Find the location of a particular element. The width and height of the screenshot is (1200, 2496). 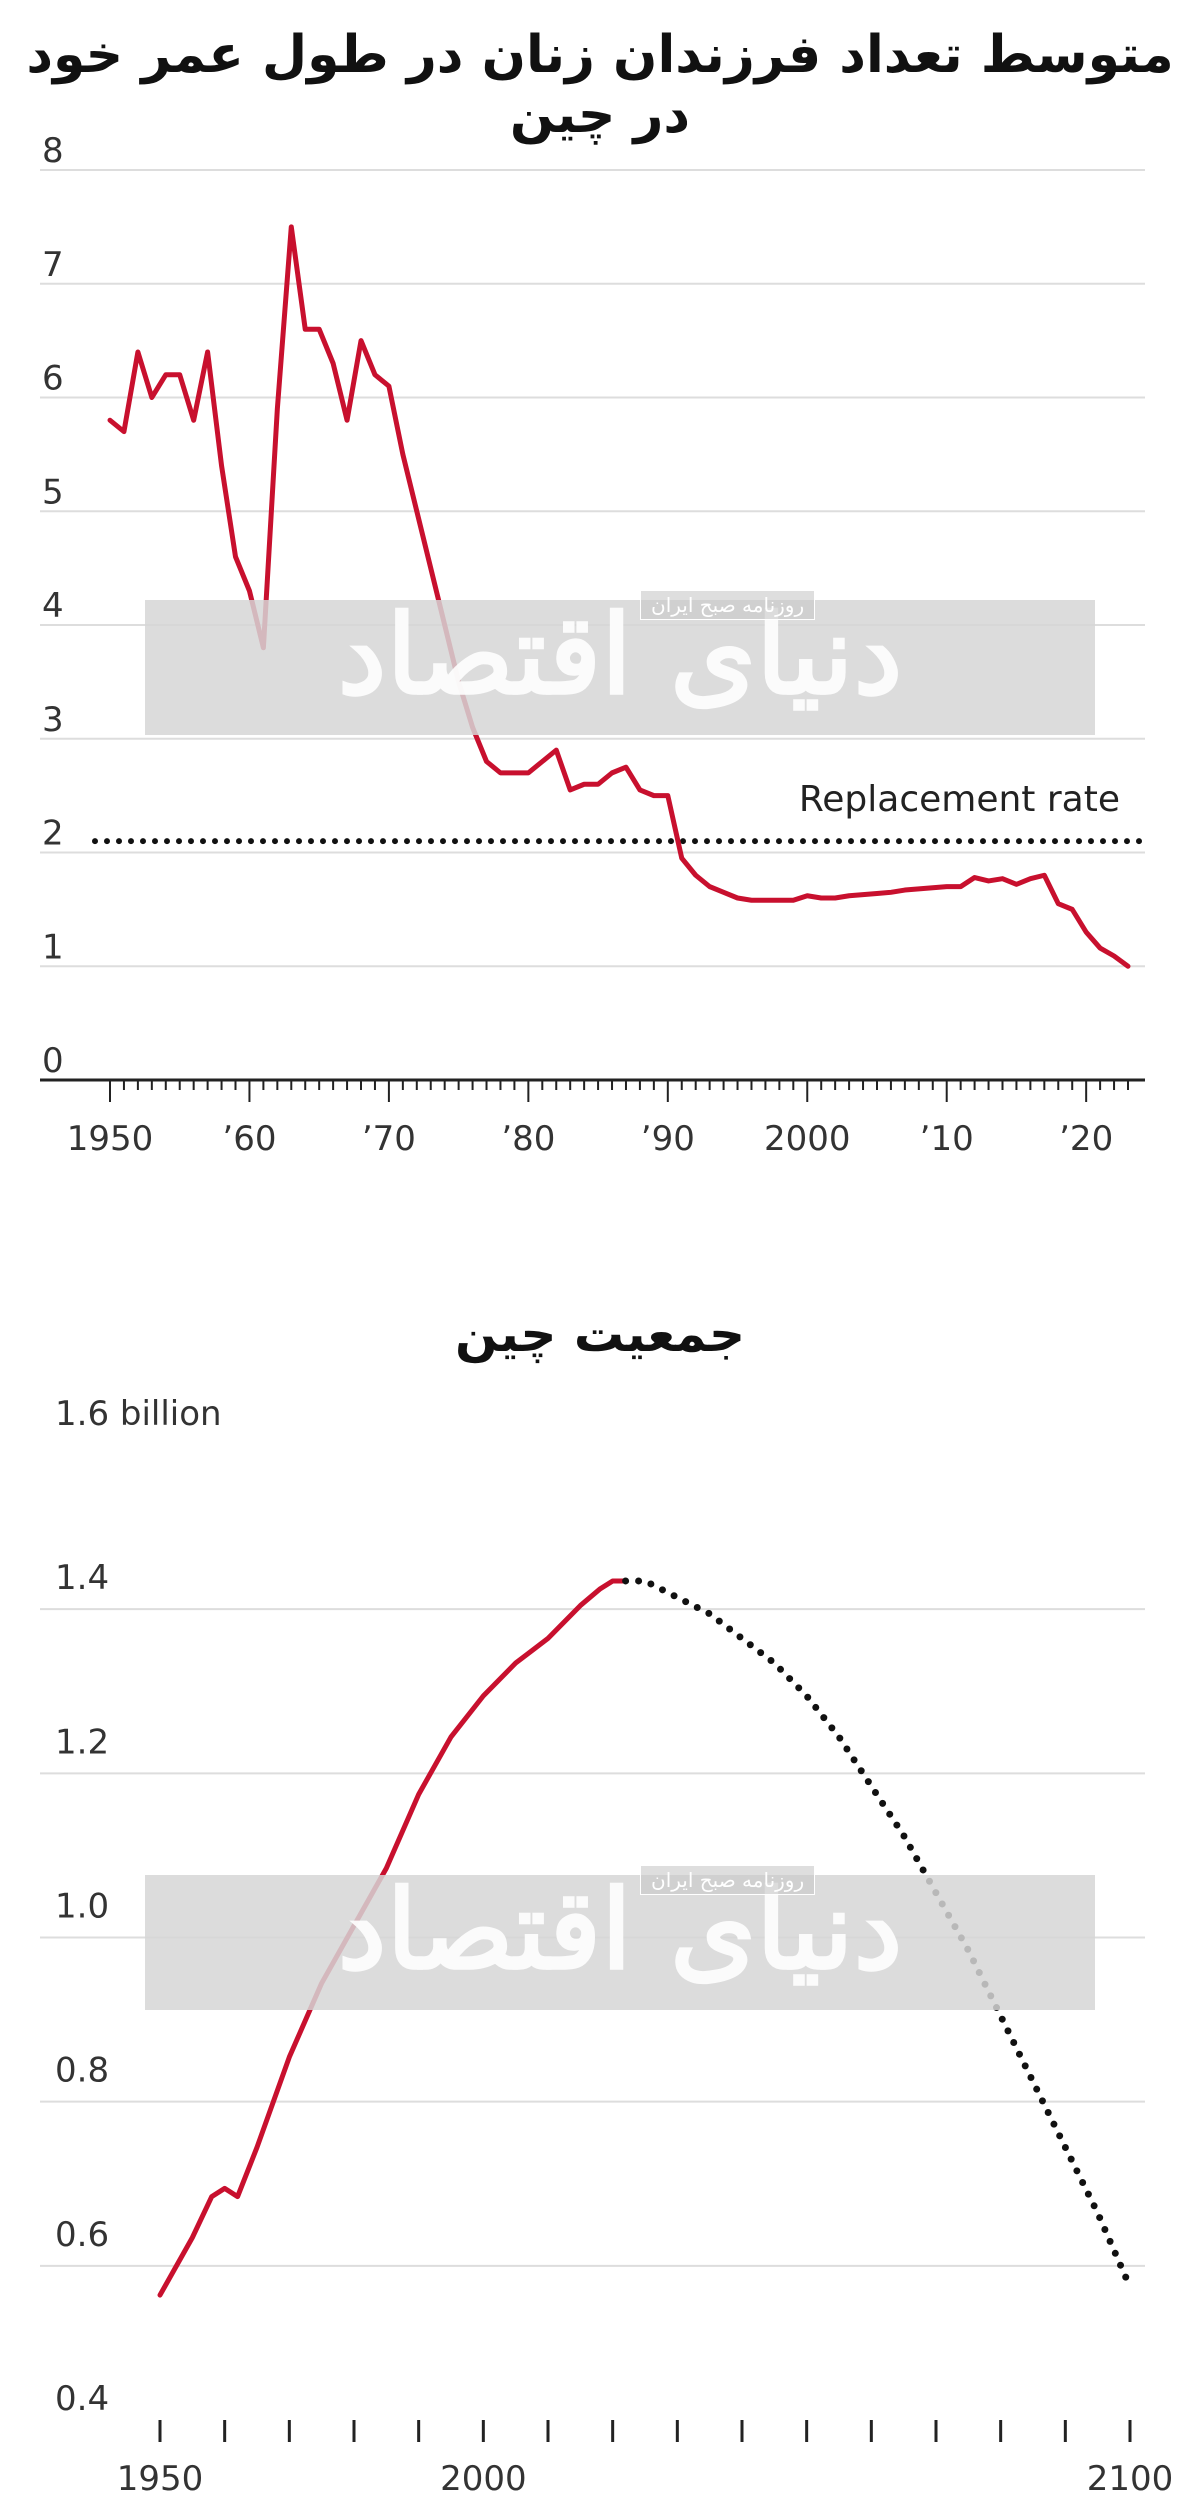

y-tick-label: 1 is located at coordinates (53, 947).